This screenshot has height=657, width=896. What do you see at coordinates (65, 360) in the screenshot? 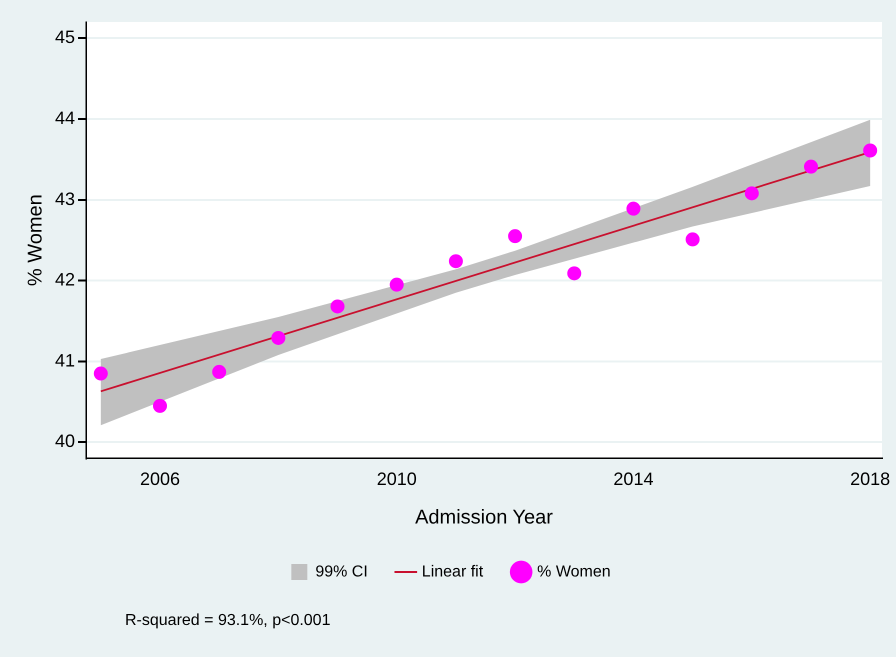
I see `y-tick-label: 41` at bounding box center [65, 360].